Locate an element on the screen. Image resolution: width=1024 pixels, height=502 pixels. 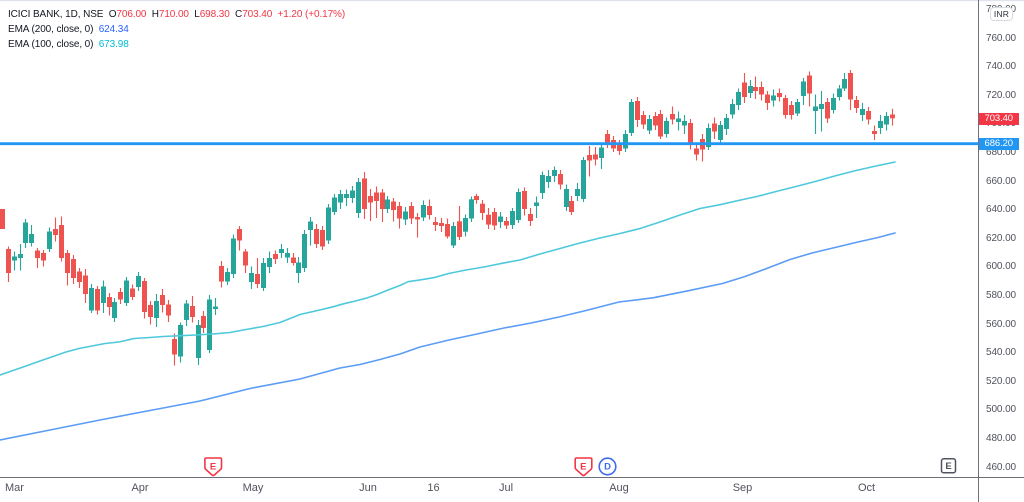
svg-text: D is located at coordinates (607, 467).